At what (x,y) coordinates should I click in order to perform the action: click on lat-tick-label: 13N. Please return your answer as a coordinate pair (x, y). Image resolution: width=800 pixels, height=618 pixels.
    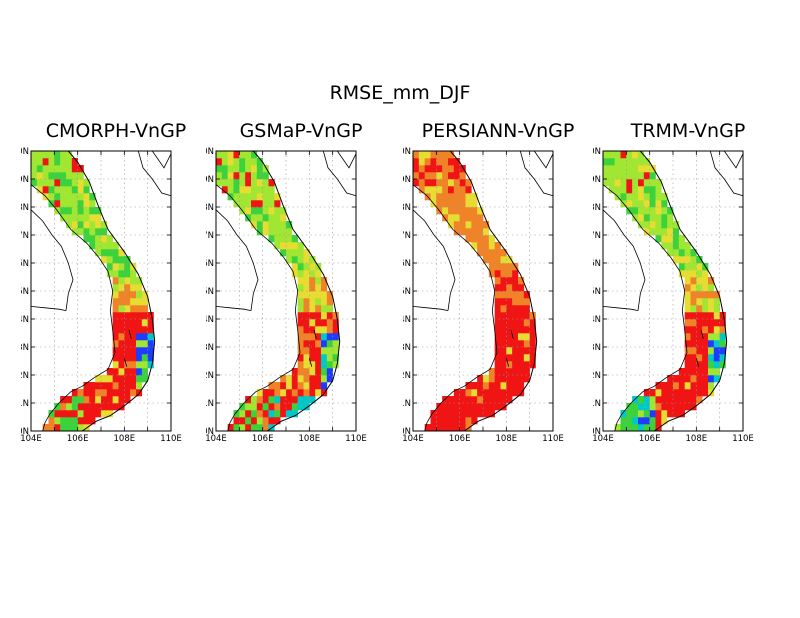
    Looking at the image, I should click on (597, 348).